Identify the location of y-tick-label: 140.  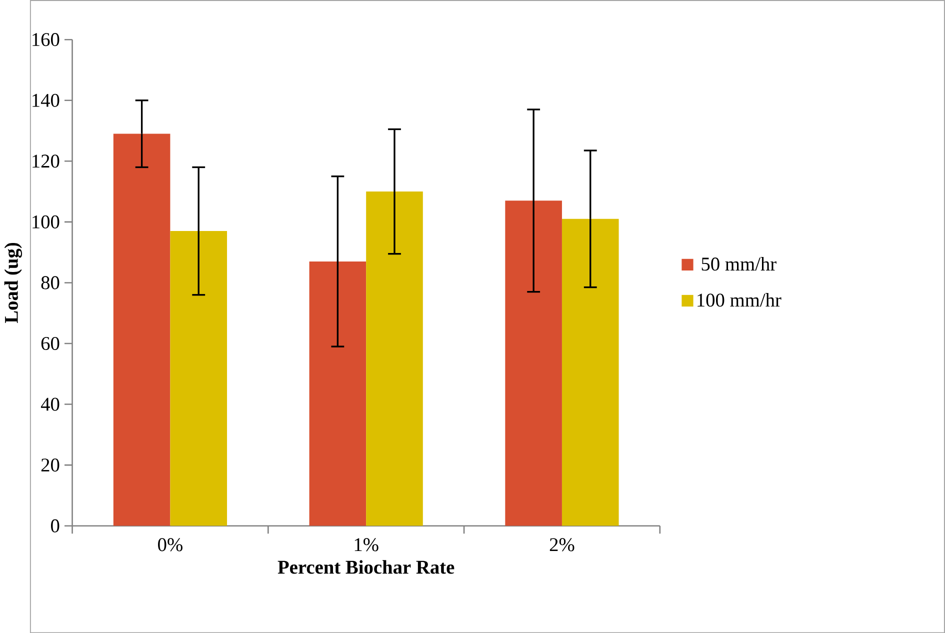
(46, 100).